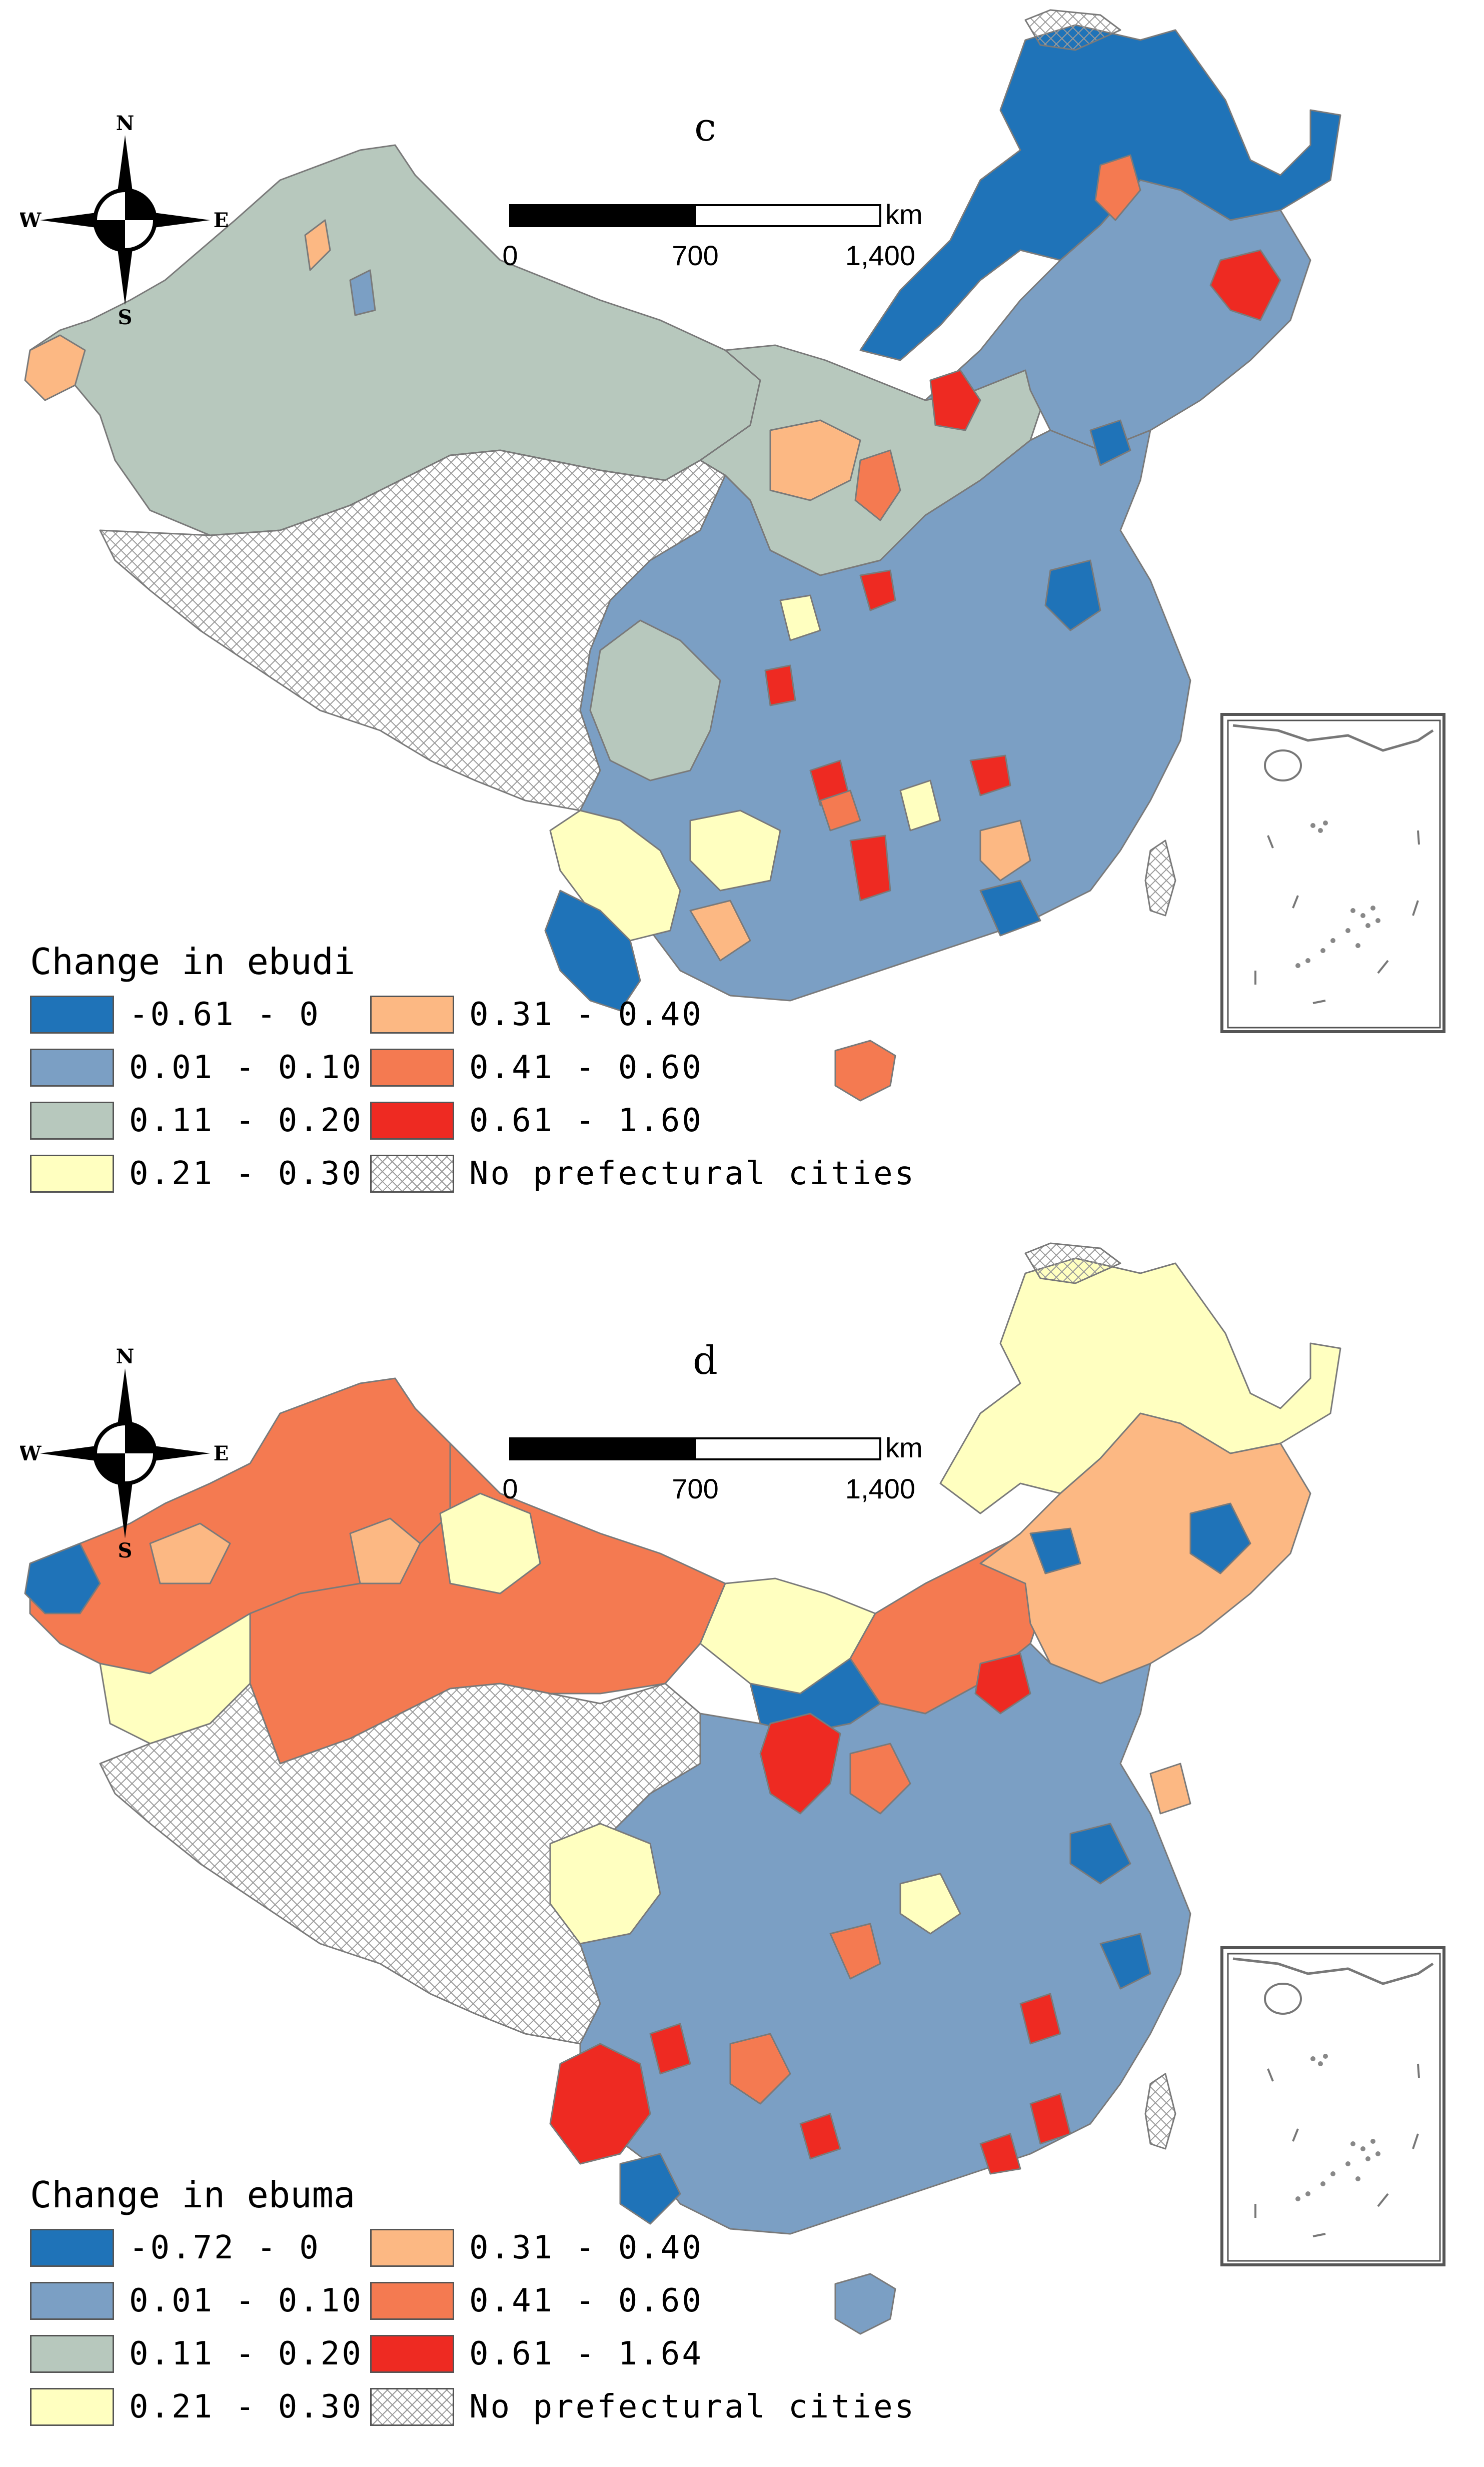  Describe the element at coordinates (780, 685) in the screenshot. I see `region-red-shaanxi` at that location.